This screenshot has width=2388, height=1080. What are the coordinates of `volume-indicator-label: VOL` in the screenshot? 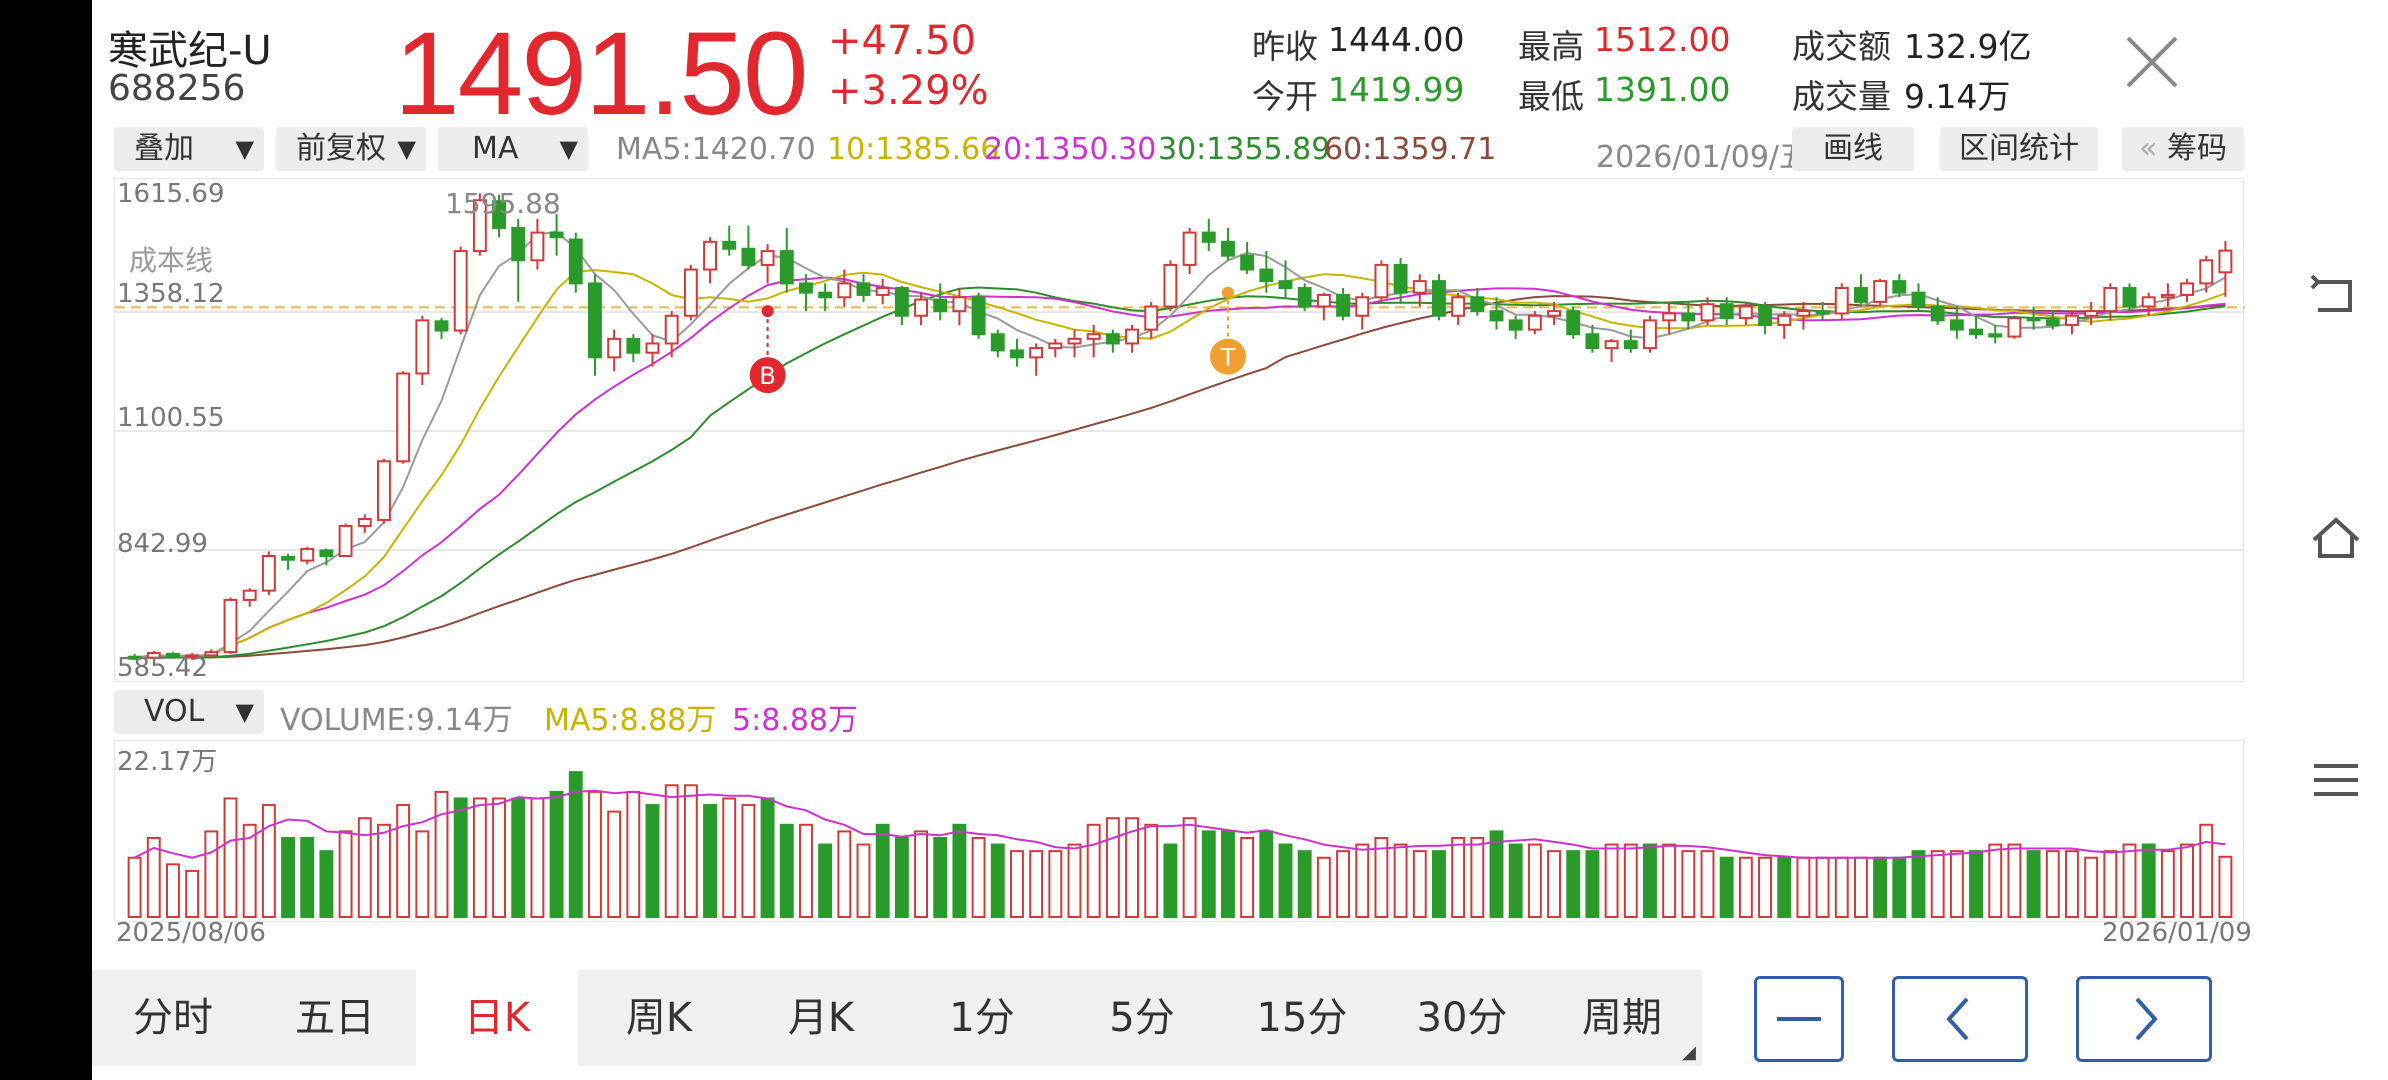 It's located at (174, 711).